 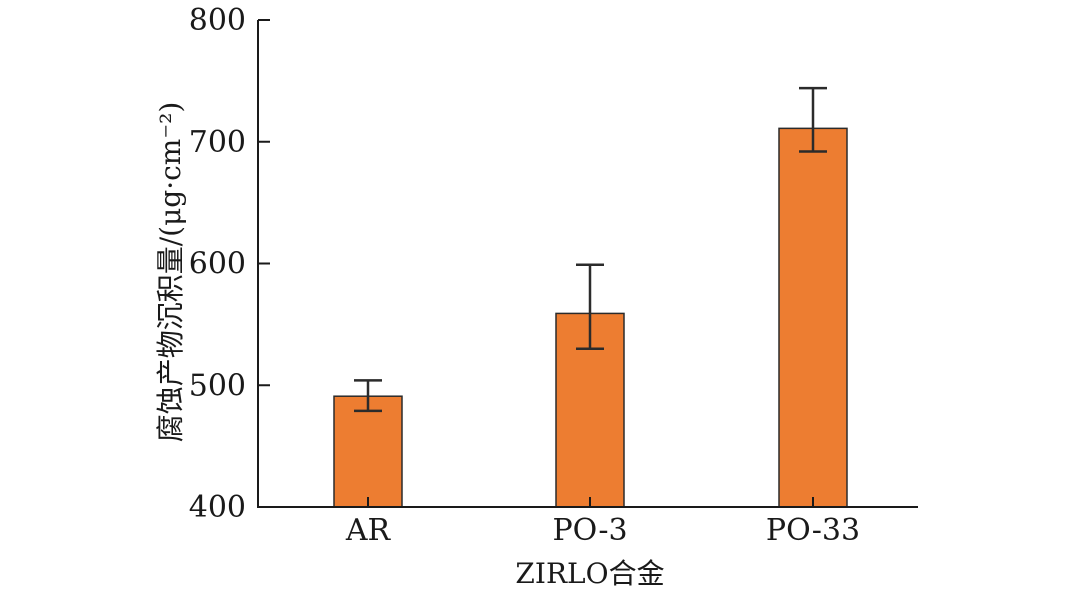 I want to click on x-ticks-group: AR PO-3 PO-33, so click(x=602, y=522).